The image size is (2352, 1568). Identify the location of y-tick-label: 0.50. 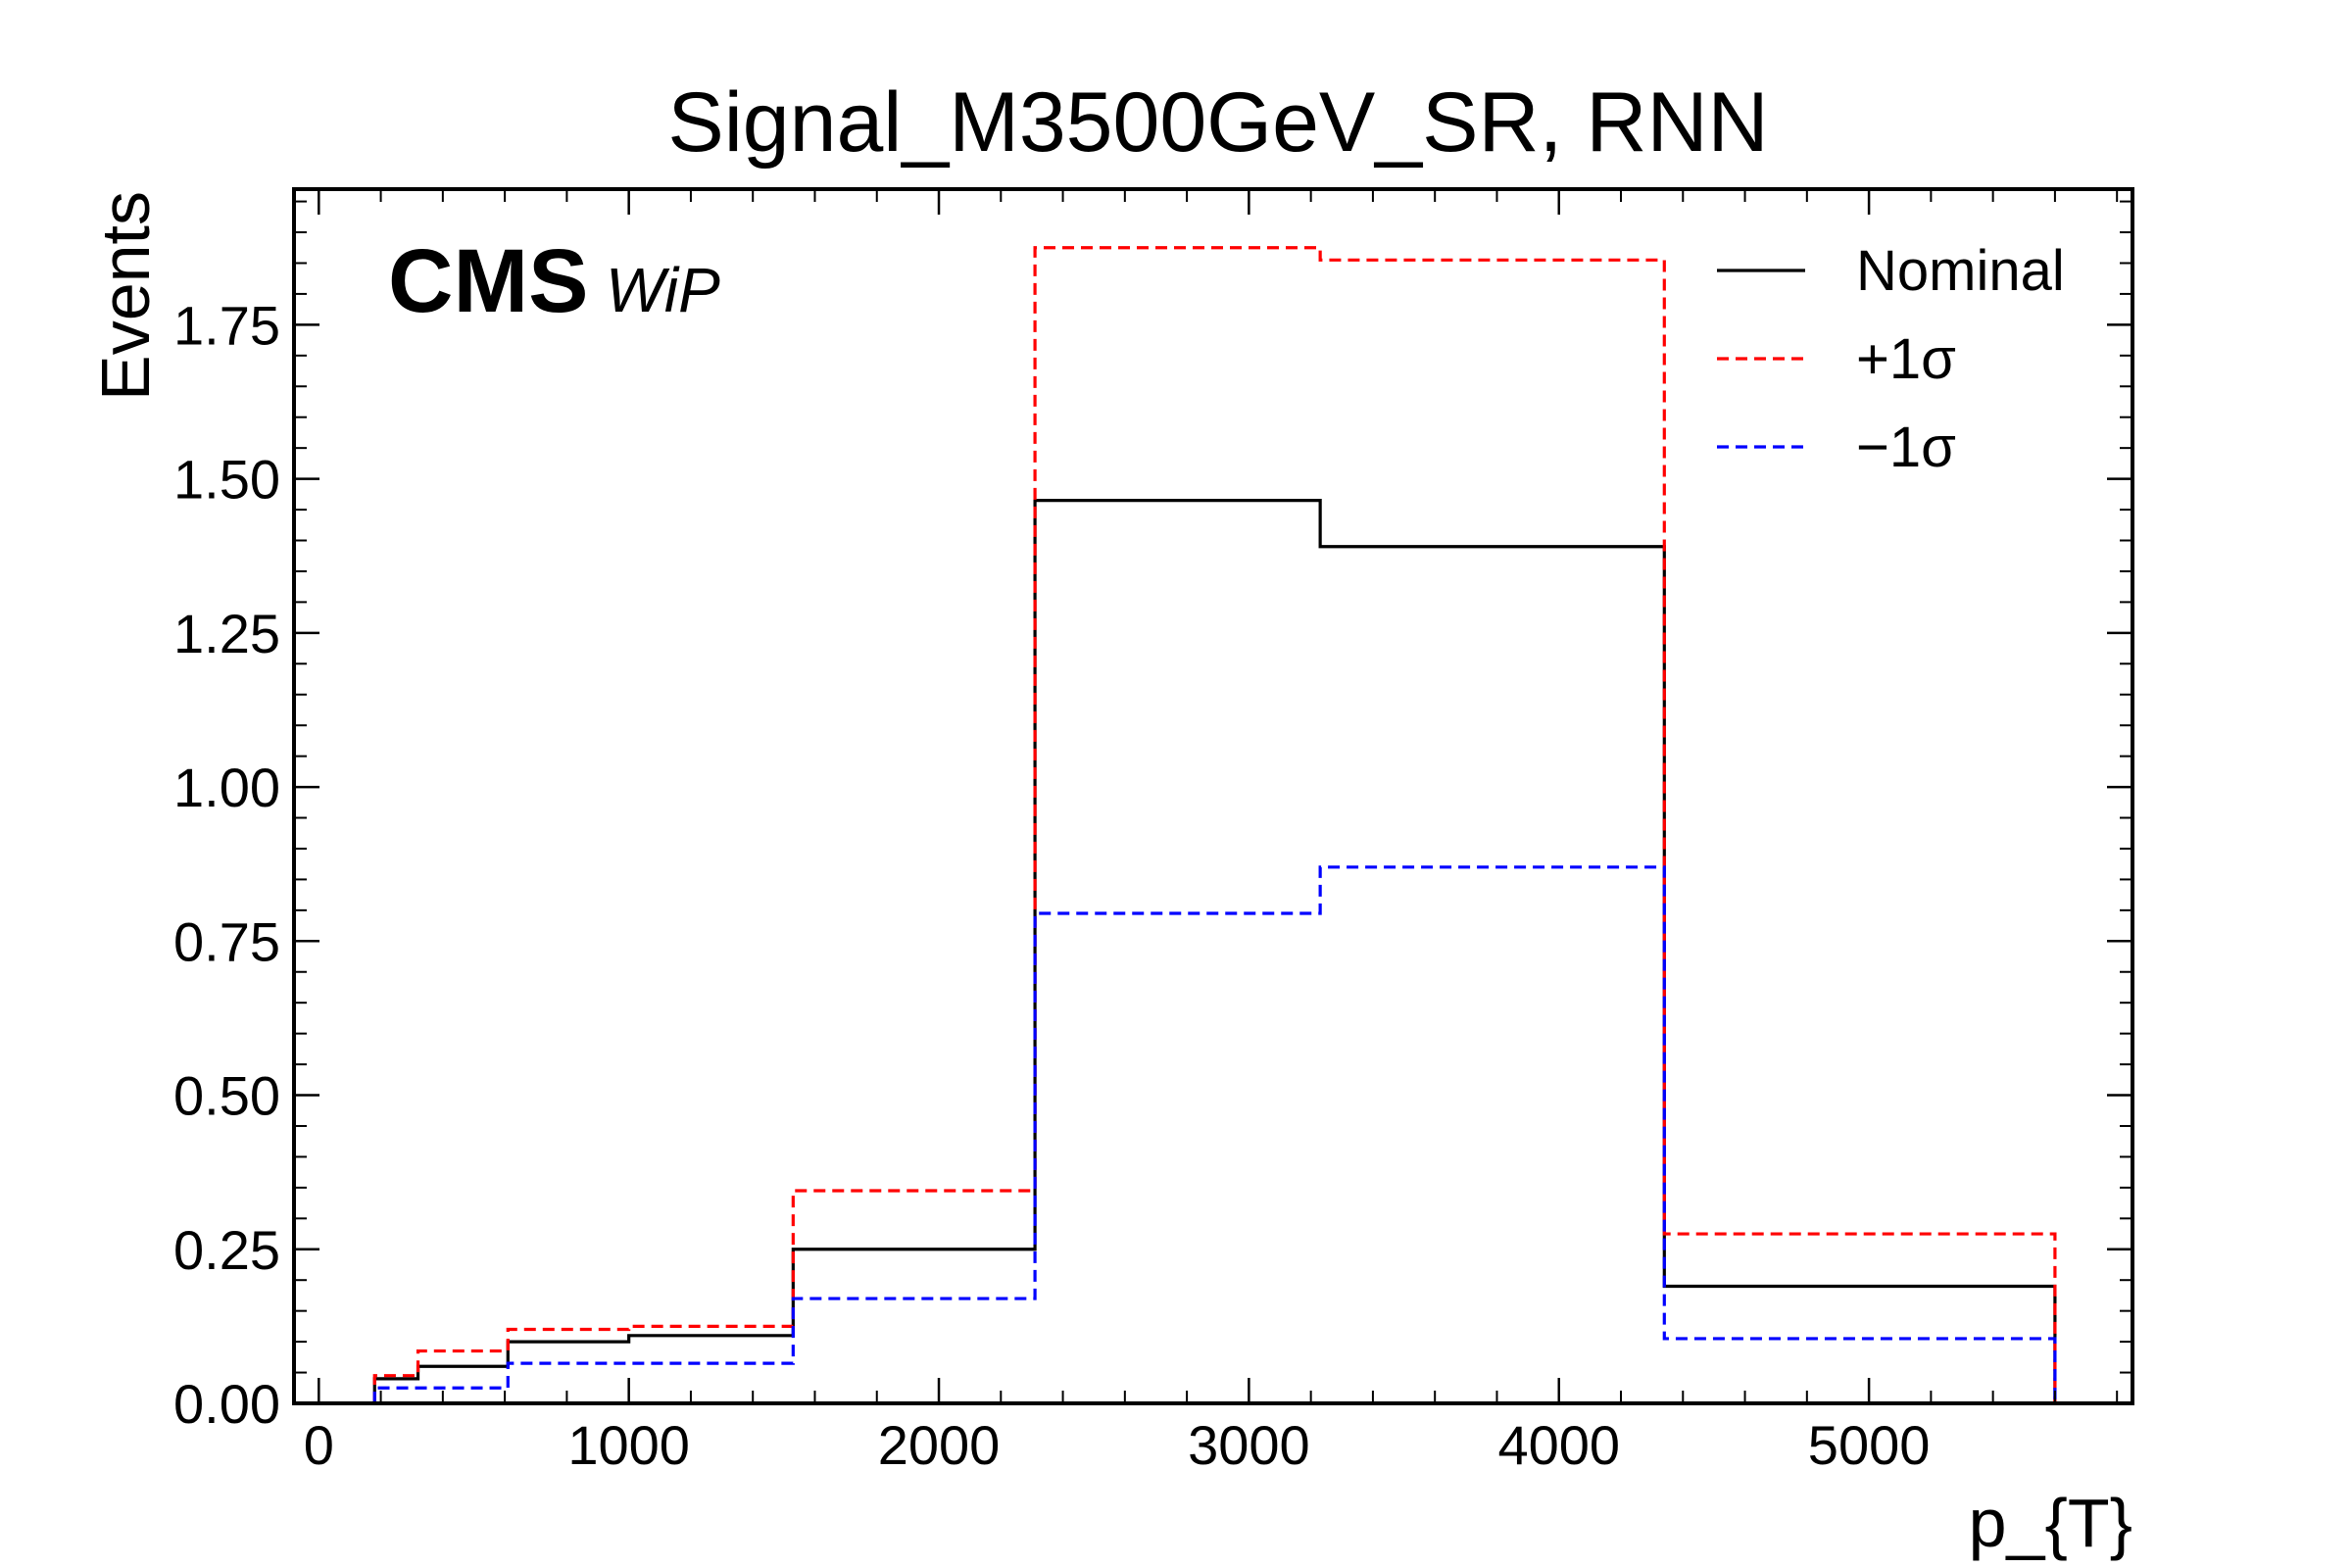
(226, 1096).